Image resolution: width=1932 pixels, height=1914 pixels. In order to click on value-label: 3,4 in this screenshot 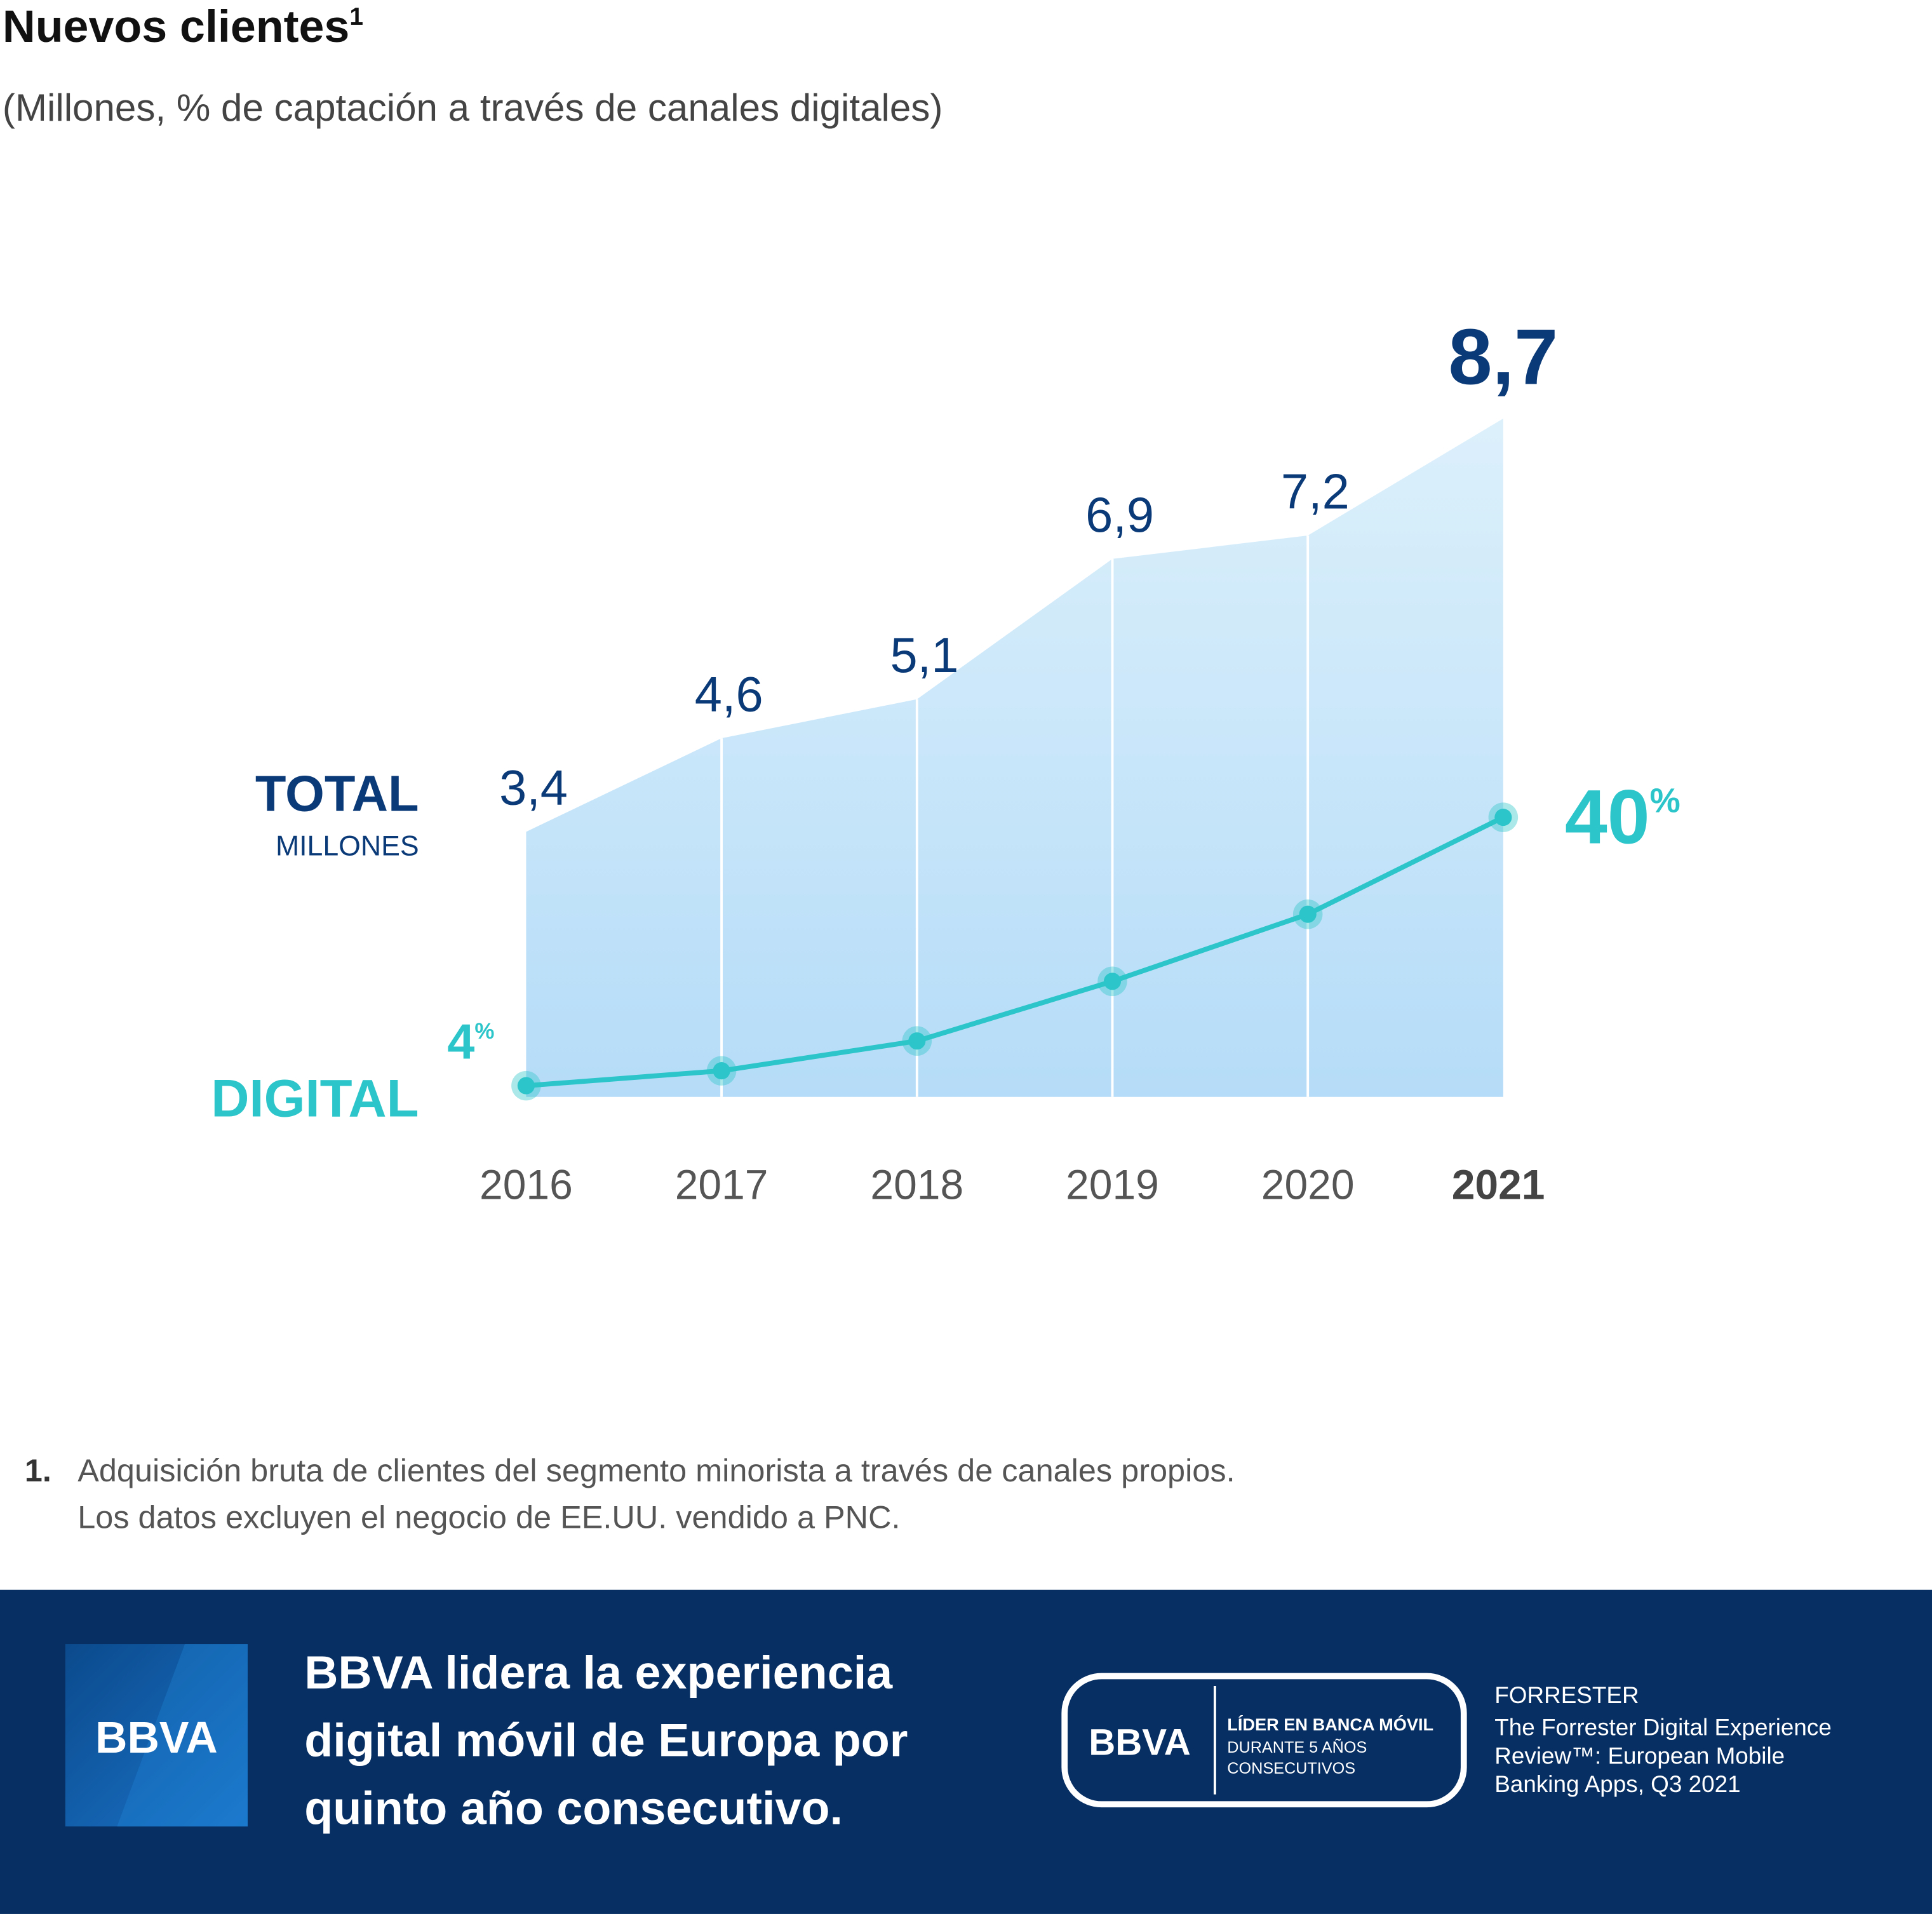, I will do `click(533, 788)`.